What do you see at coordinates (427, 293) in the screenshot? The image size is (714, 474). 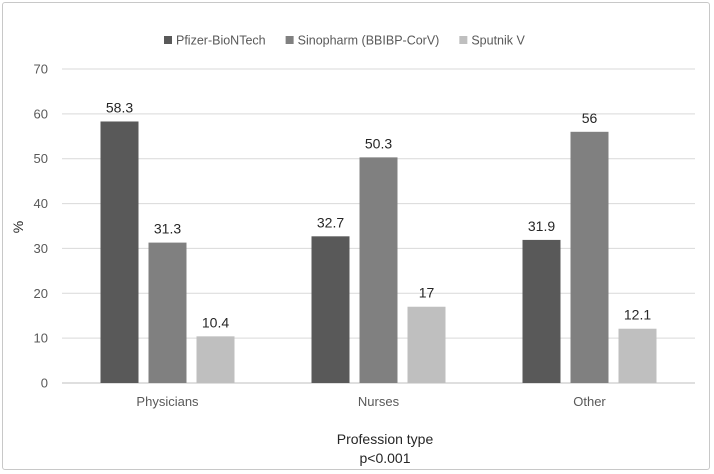 I see `data-label: 17` at bounding box center [427, 293].